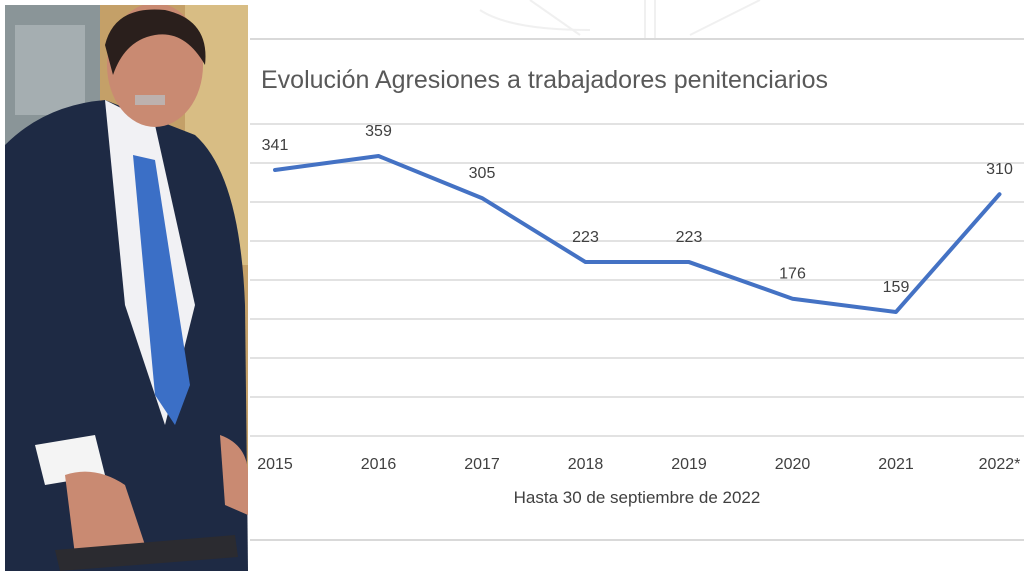 Image resolution: width=1024 pixels, height=581 pixels. Describe the element at coordinates (482, 173) in the screenshot. I see `data-label: 305` at that location.